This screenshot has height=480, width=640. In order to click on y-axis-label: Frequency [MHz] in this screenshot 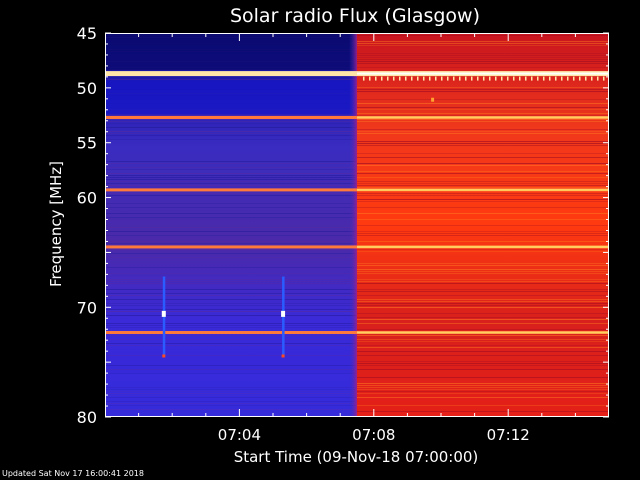, I will do `click(56, 224)`.